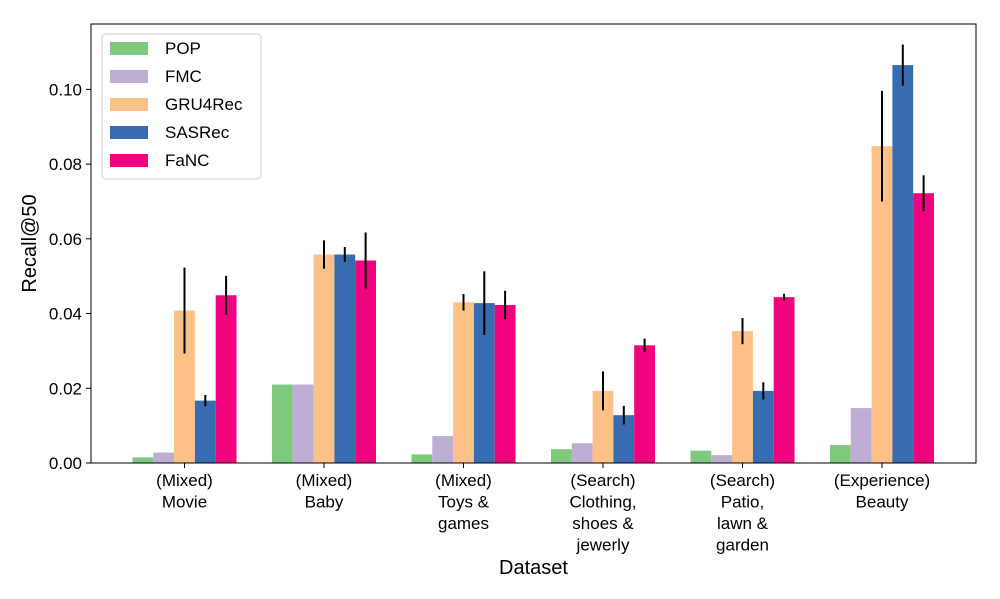 Image resolution: width=1000 pixels, height=599 pixels. What do you see at coordinates (882, 502) in the screenshot?
I see `category-label-line: Beauty` at bounding box center [882, 502].